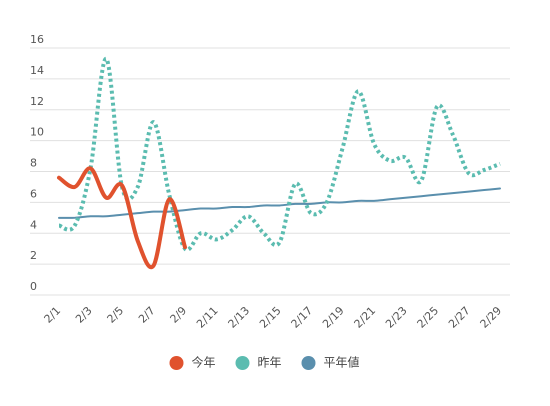 The width and height of the screenshot is (550, 406). I want to click on x-tick-label: 2/21, so click(365, 317).